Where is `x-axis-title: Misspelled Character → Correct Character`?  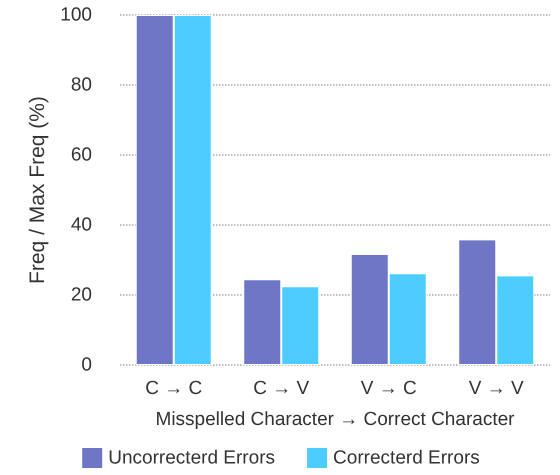
x-axis-title: Misspelled Character → Correct Character is located at coordinates (335, 419).